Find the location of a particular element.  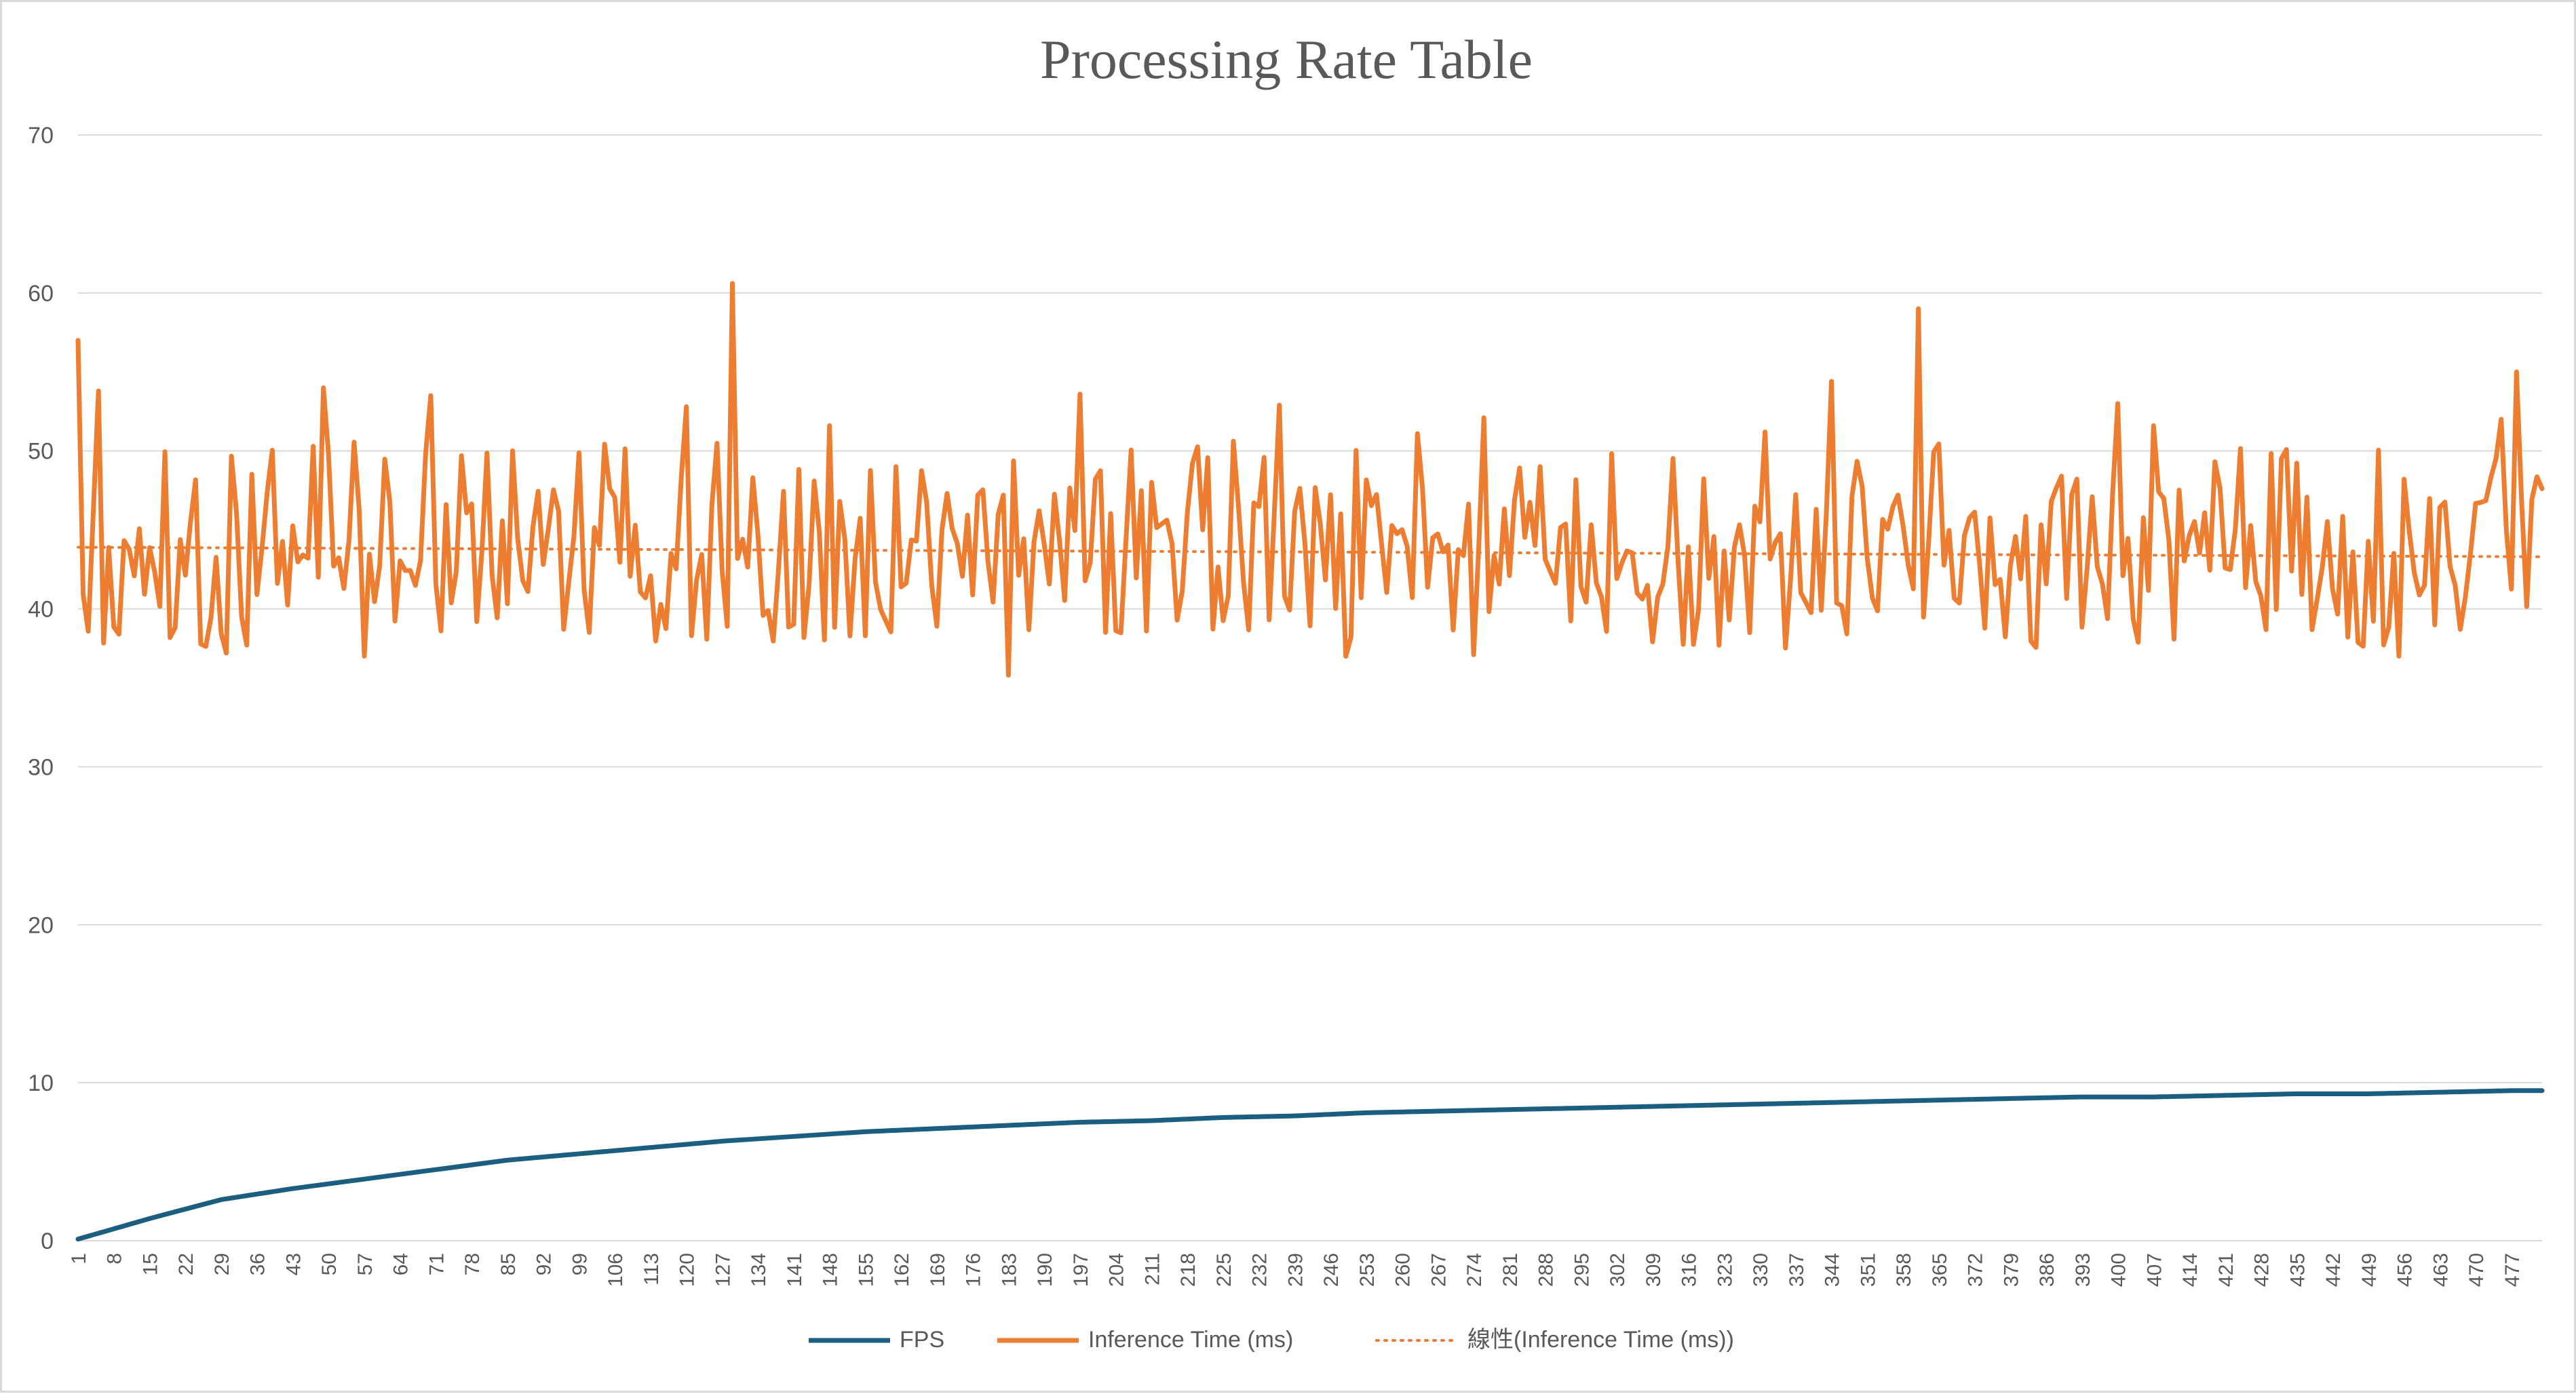

y-tick-label: 20 is located at coordinates (41, 925).